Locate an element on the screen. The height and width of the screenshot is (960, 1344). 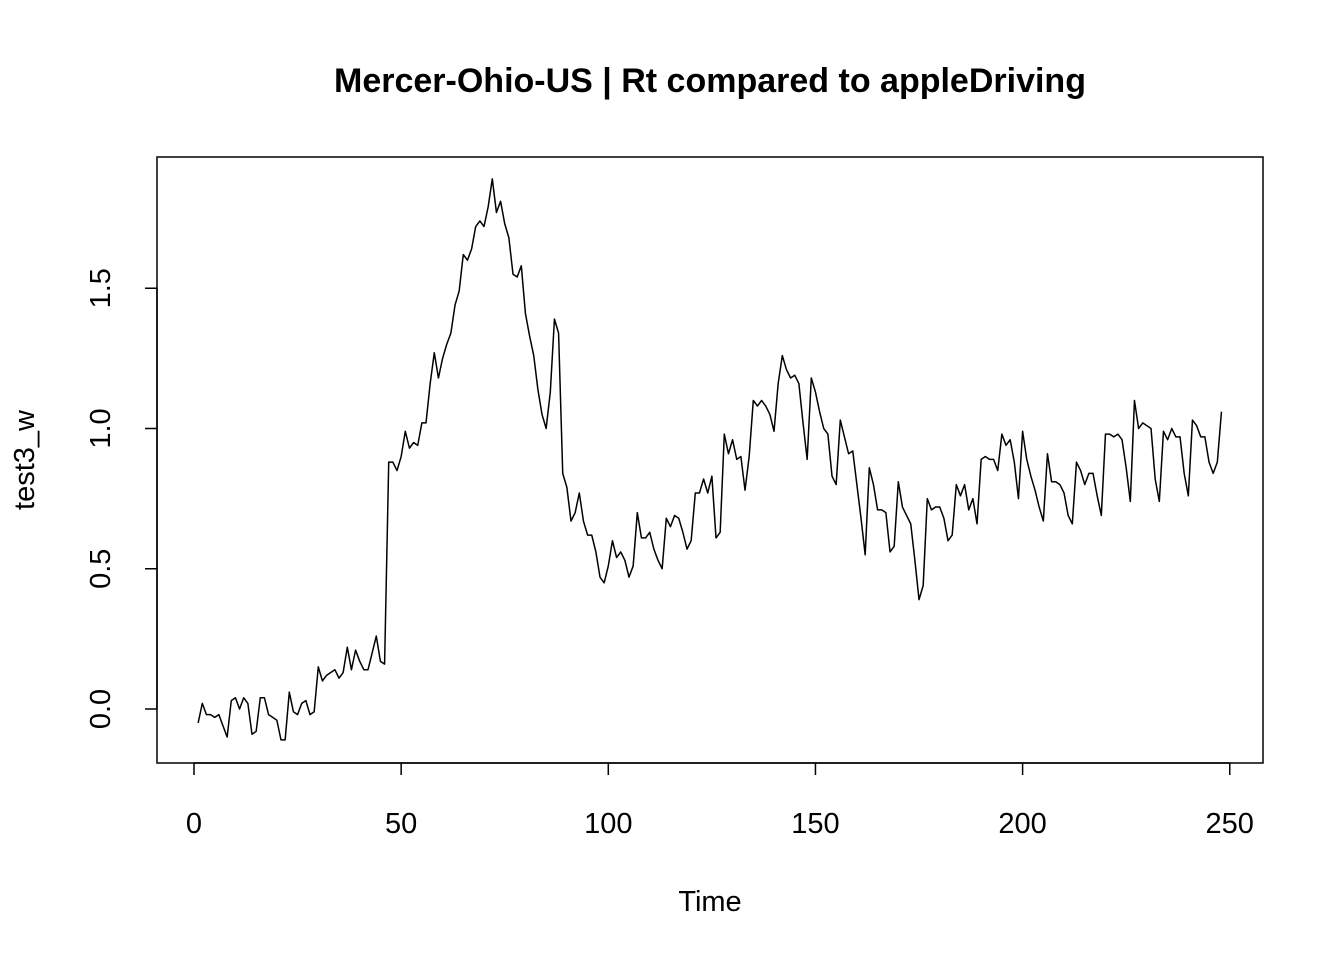
x-tick-label: 100 is located at coordinates (608, 824).